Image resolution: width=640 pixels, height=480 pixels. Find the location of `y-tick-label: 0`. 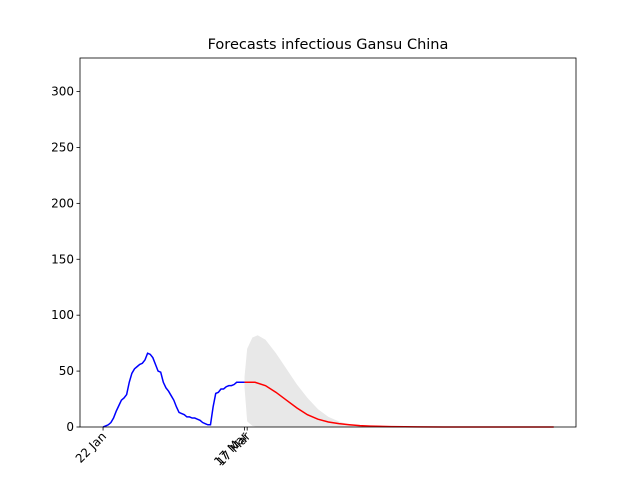

y-tick-label: 0 is located at coordinates (70, 427).